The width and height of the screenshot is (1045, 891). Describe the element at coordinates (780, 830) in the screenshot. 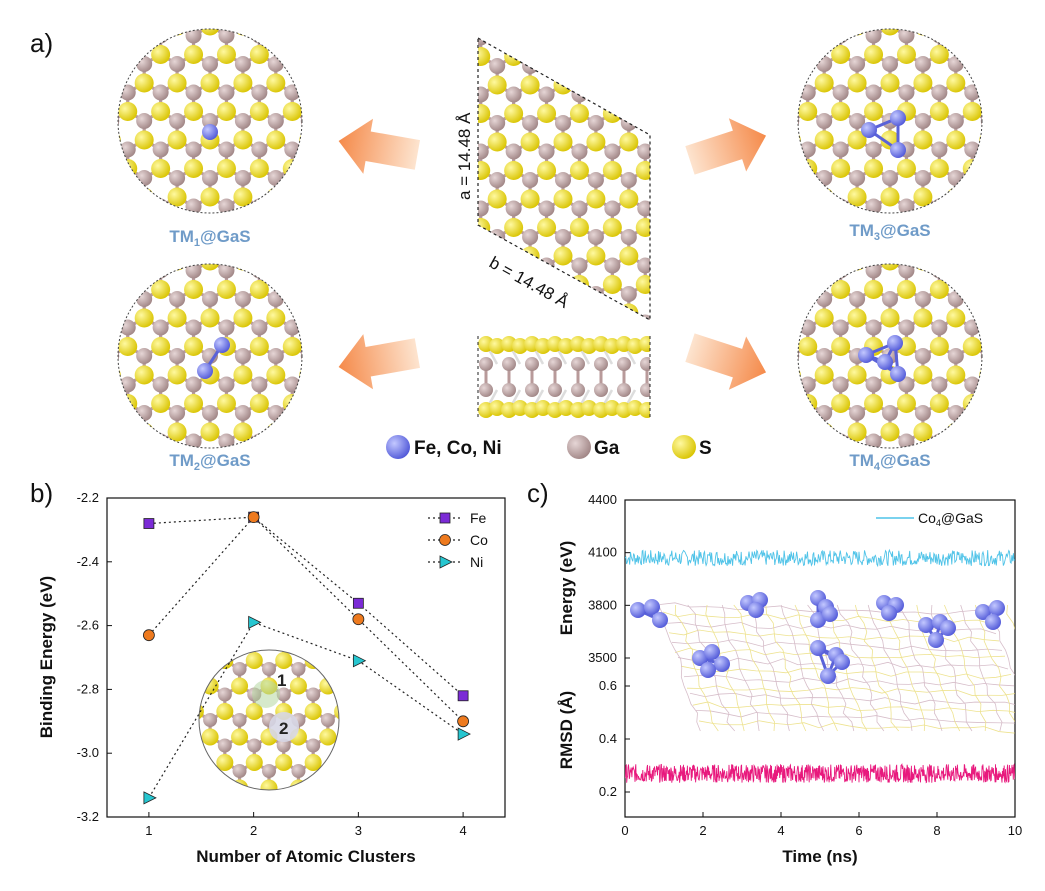

I see `c-x-tick-label: 4` at that location.